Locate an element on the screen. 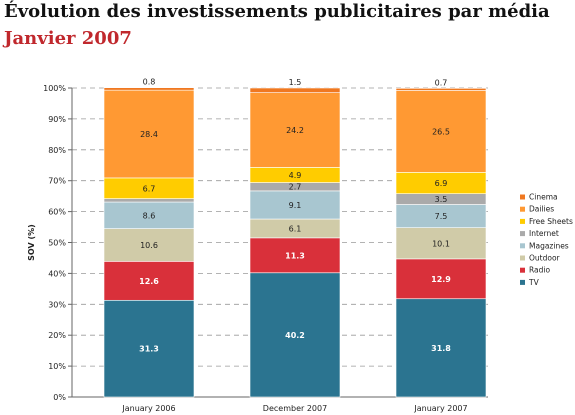  data-label: 0.8 is located at coordinates (149, 82).